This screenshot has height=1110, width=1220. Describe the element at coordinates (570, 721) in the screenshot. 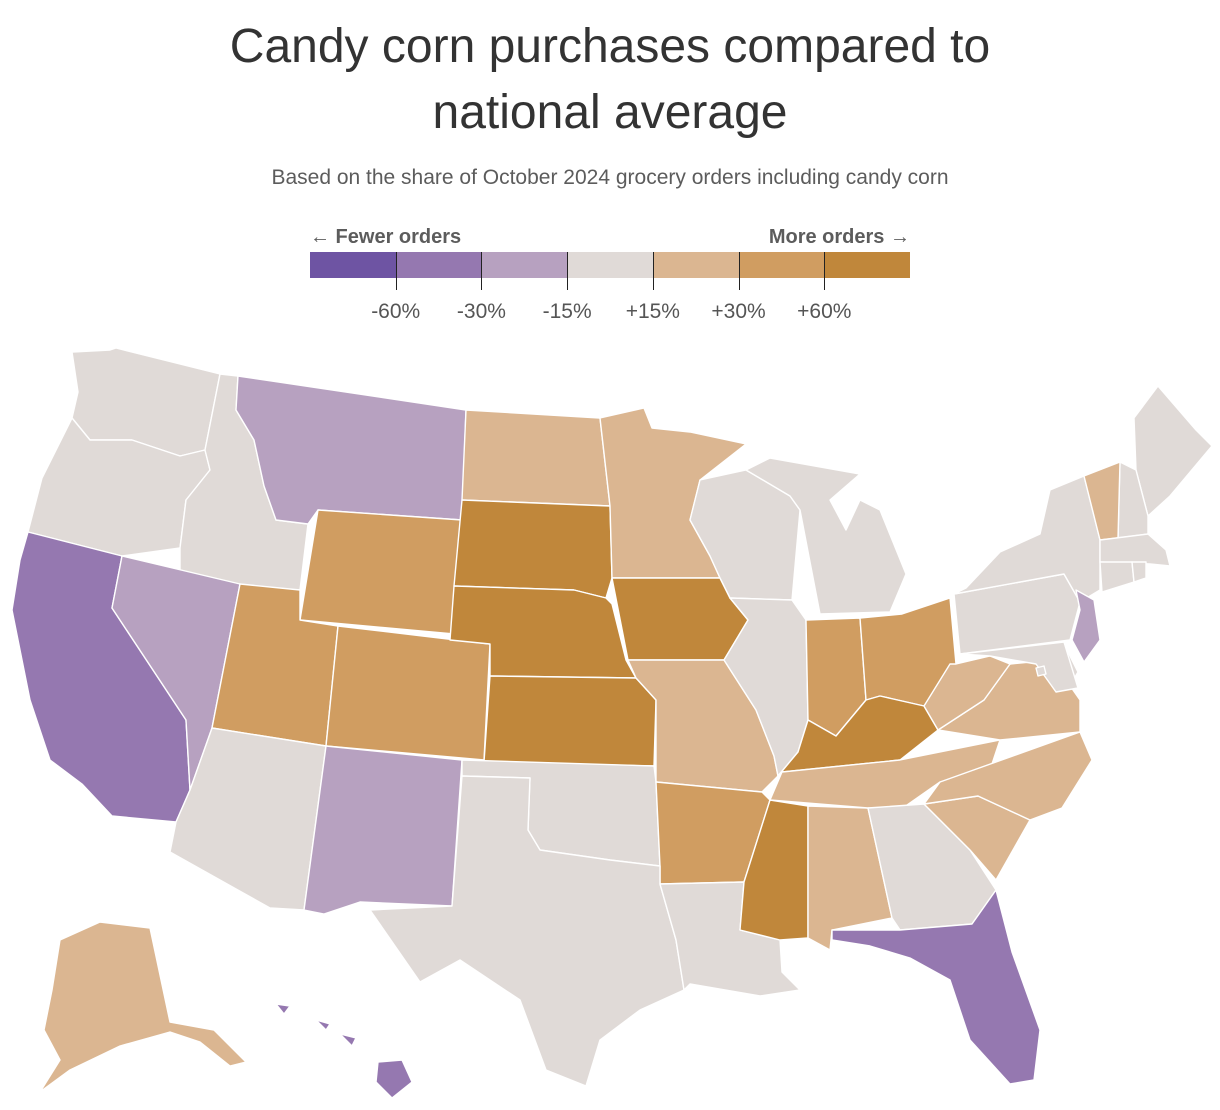

I see `state-ks` at that location.